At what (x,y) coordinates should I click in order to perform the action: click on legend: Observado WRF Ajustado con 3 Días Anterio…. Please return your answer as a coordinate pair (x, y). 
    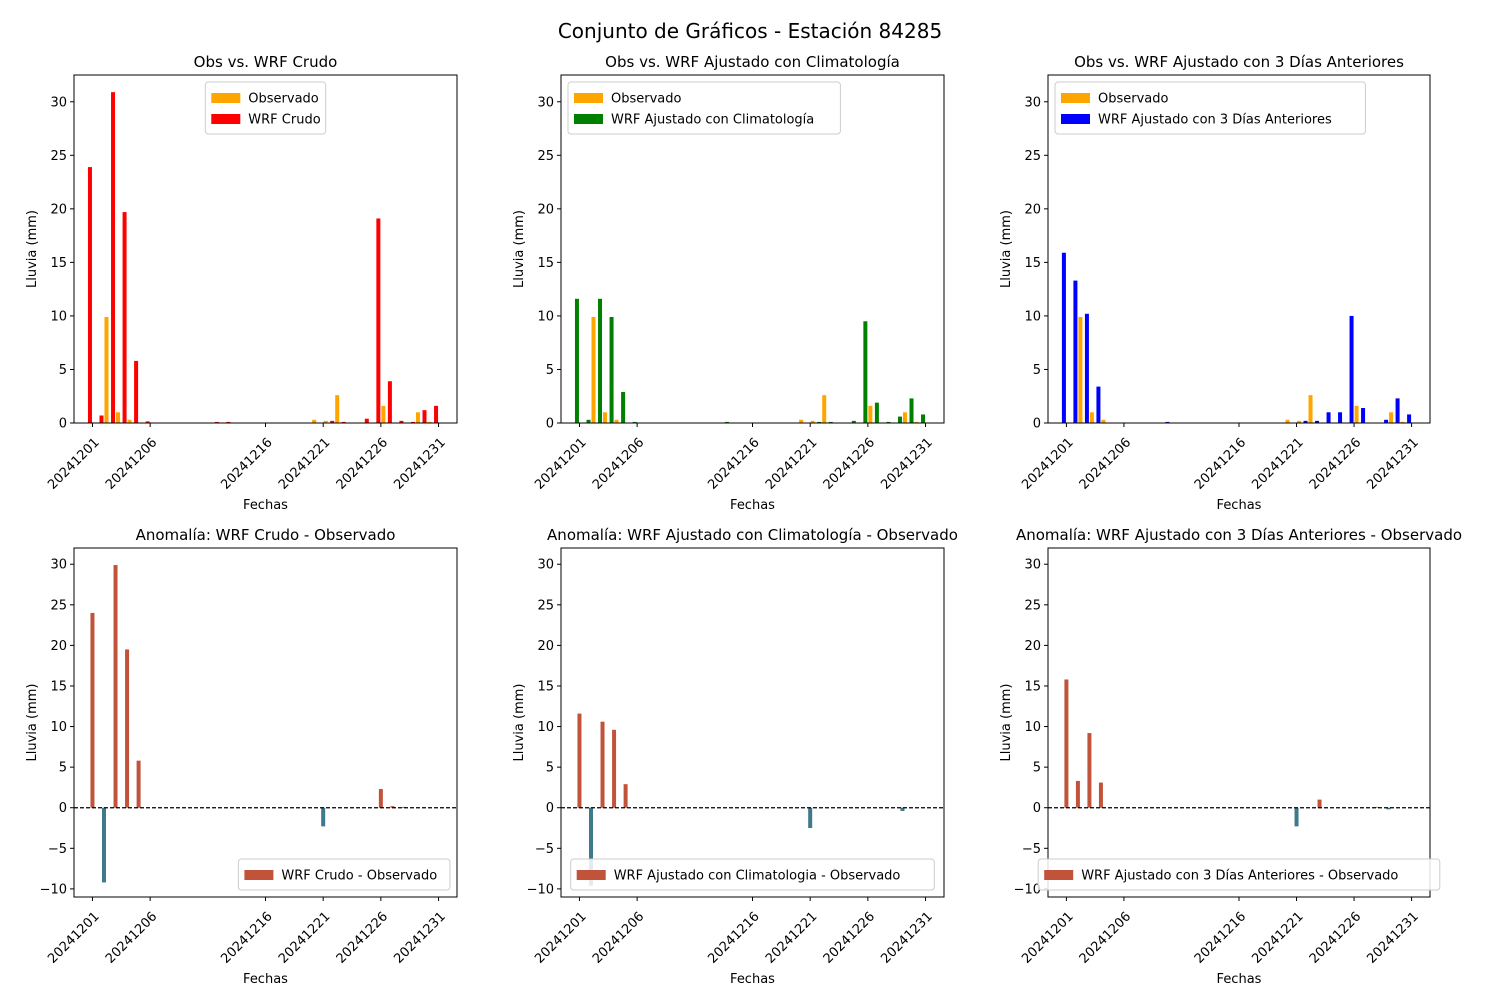
    Looking at the image, I should click on (1210, 108).